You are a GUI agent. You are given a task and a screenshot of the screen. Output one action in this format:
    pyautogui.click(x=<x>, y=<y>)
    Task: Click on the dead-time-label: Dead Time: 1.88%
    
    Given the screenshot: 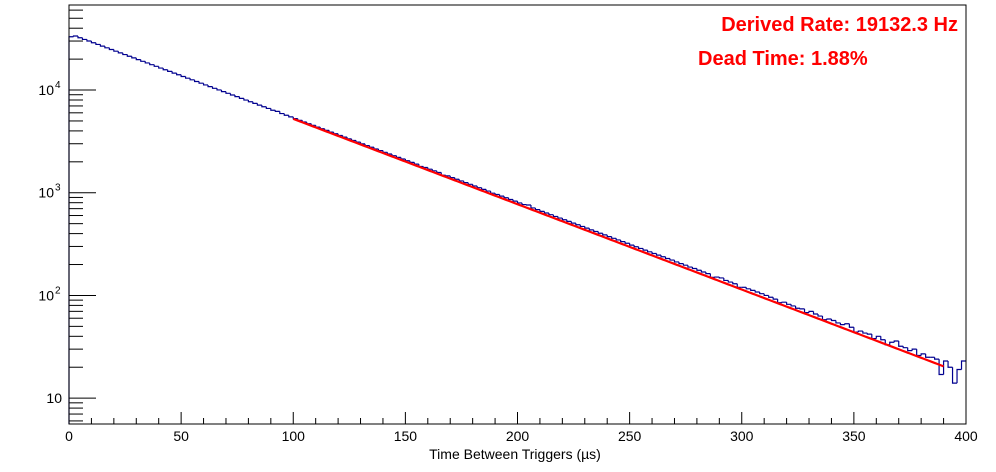 What is the action you would take?
    pyautogui.click(x=783, y=59)
    